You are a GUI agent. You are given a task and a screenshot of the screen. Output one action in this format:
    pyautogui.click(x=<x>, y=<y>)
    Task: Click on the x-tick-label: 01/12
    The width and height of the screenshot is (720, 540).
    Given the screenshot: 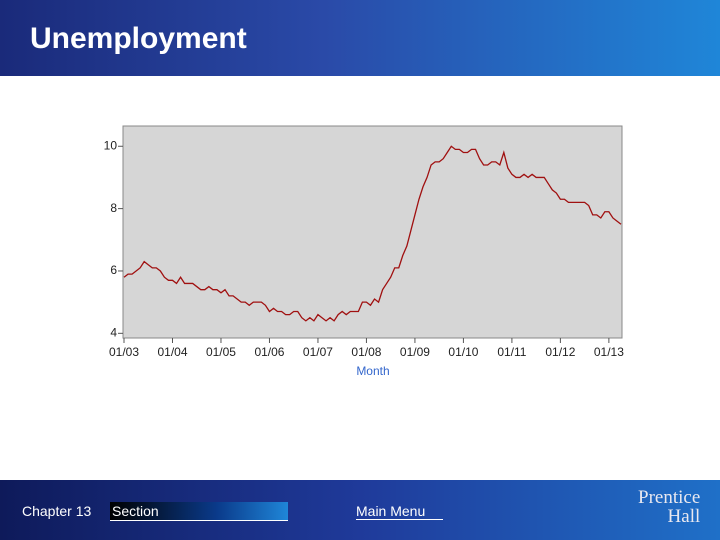 What is the action you would take?
    pyautogui.click(x=560, y=352)
    